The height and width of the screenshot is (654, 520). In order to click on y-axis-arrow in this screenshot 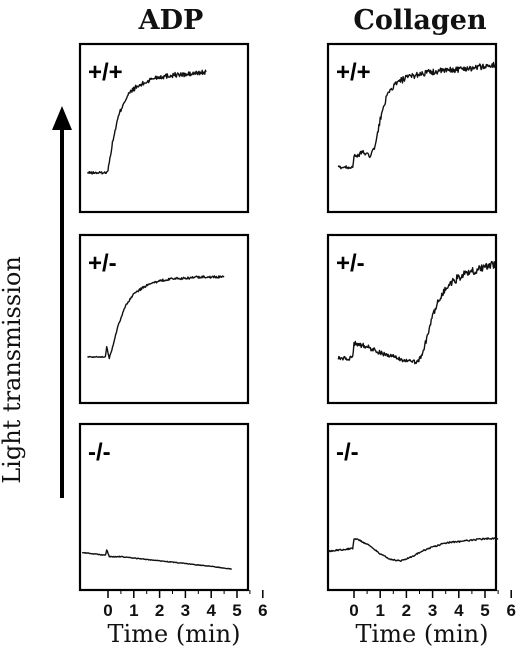, I will do `click(62, 302)`.